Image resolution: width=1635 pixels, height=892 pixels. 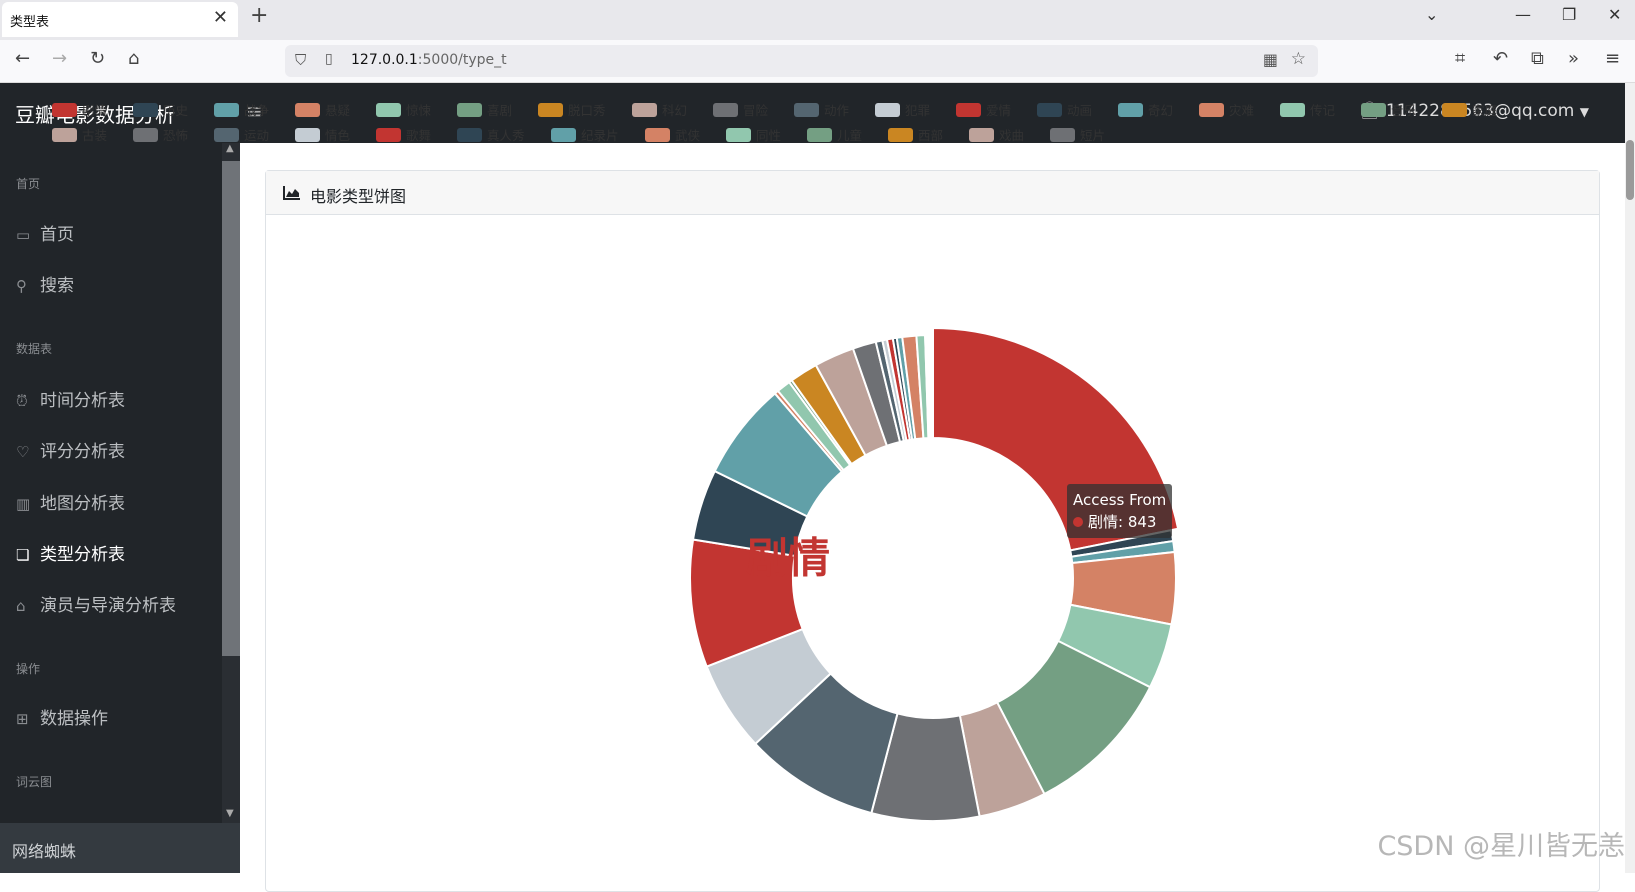 I want to click on legend-item: 动画, so click(x=1064, y=109).